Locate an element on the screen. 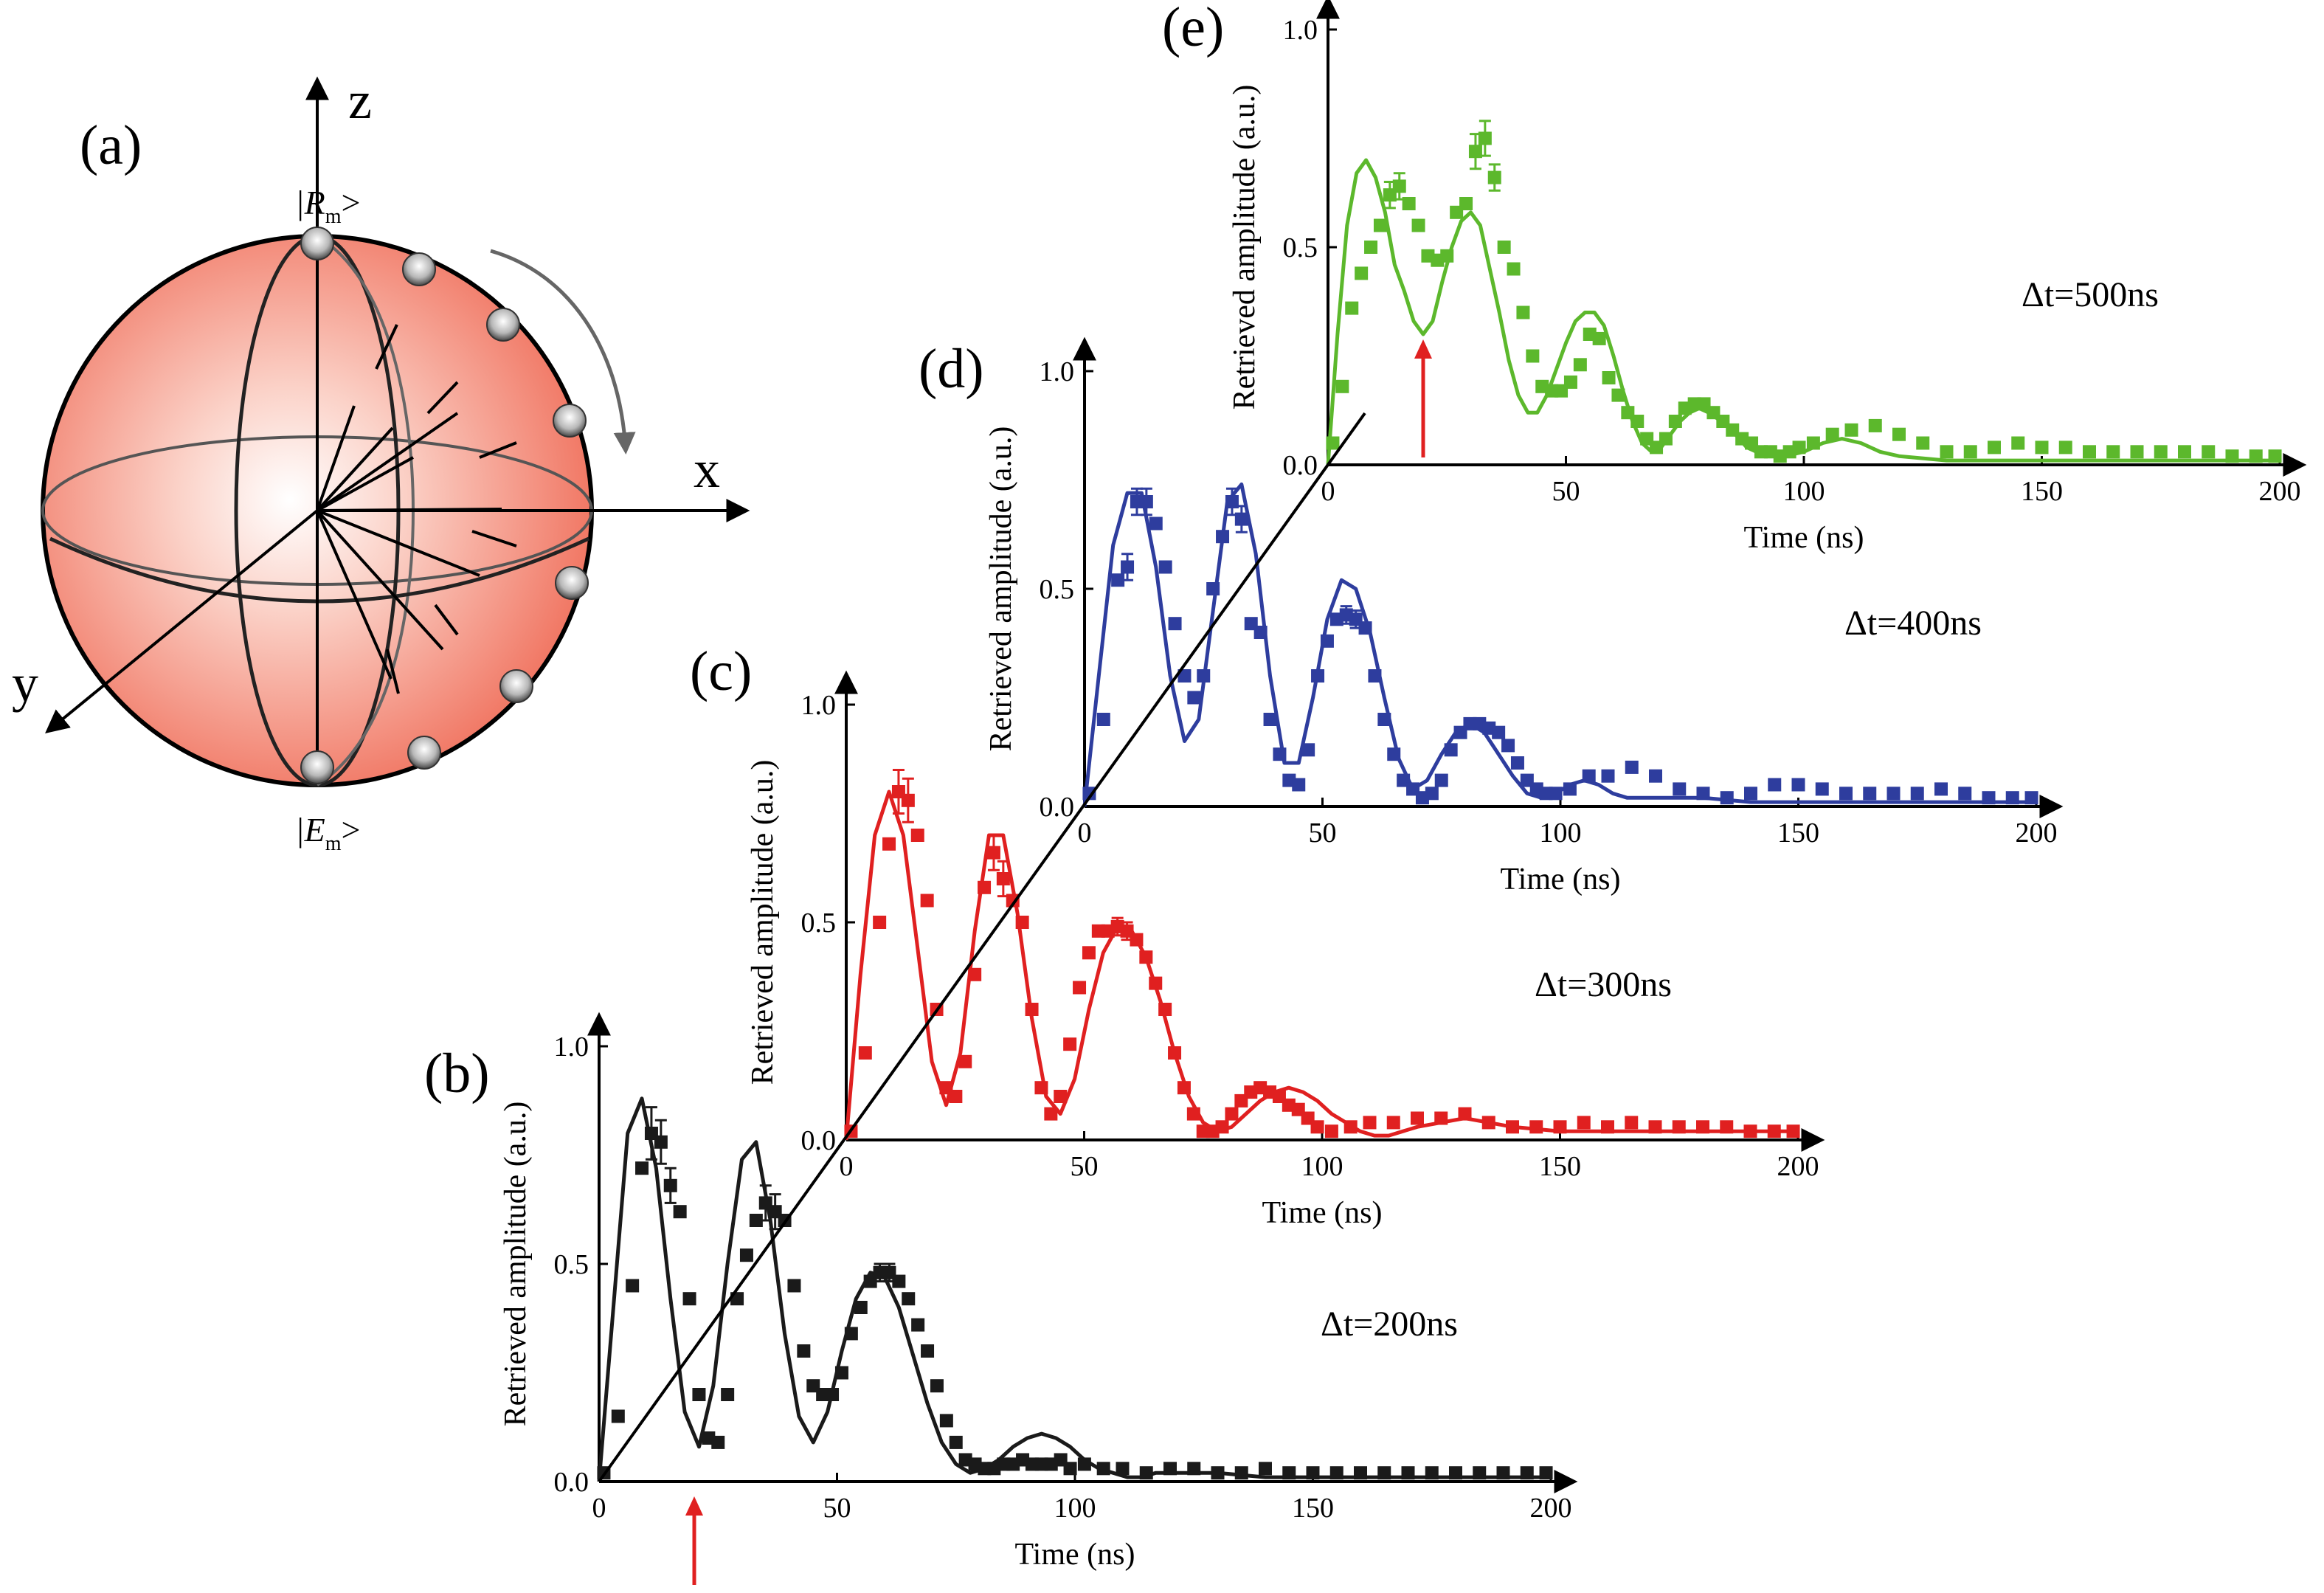  spin-caps is located at coordinates (444, 505).